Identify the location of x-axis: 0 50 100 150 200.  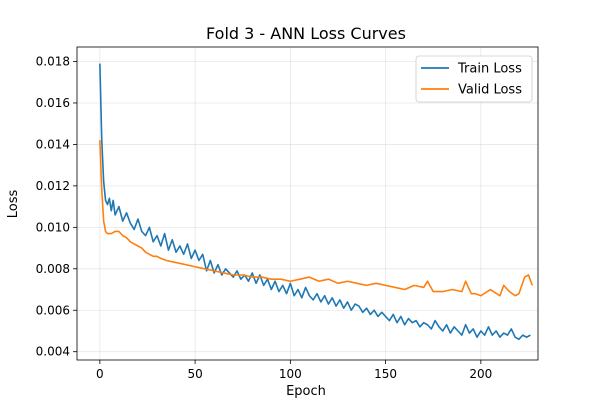
(294, 370).